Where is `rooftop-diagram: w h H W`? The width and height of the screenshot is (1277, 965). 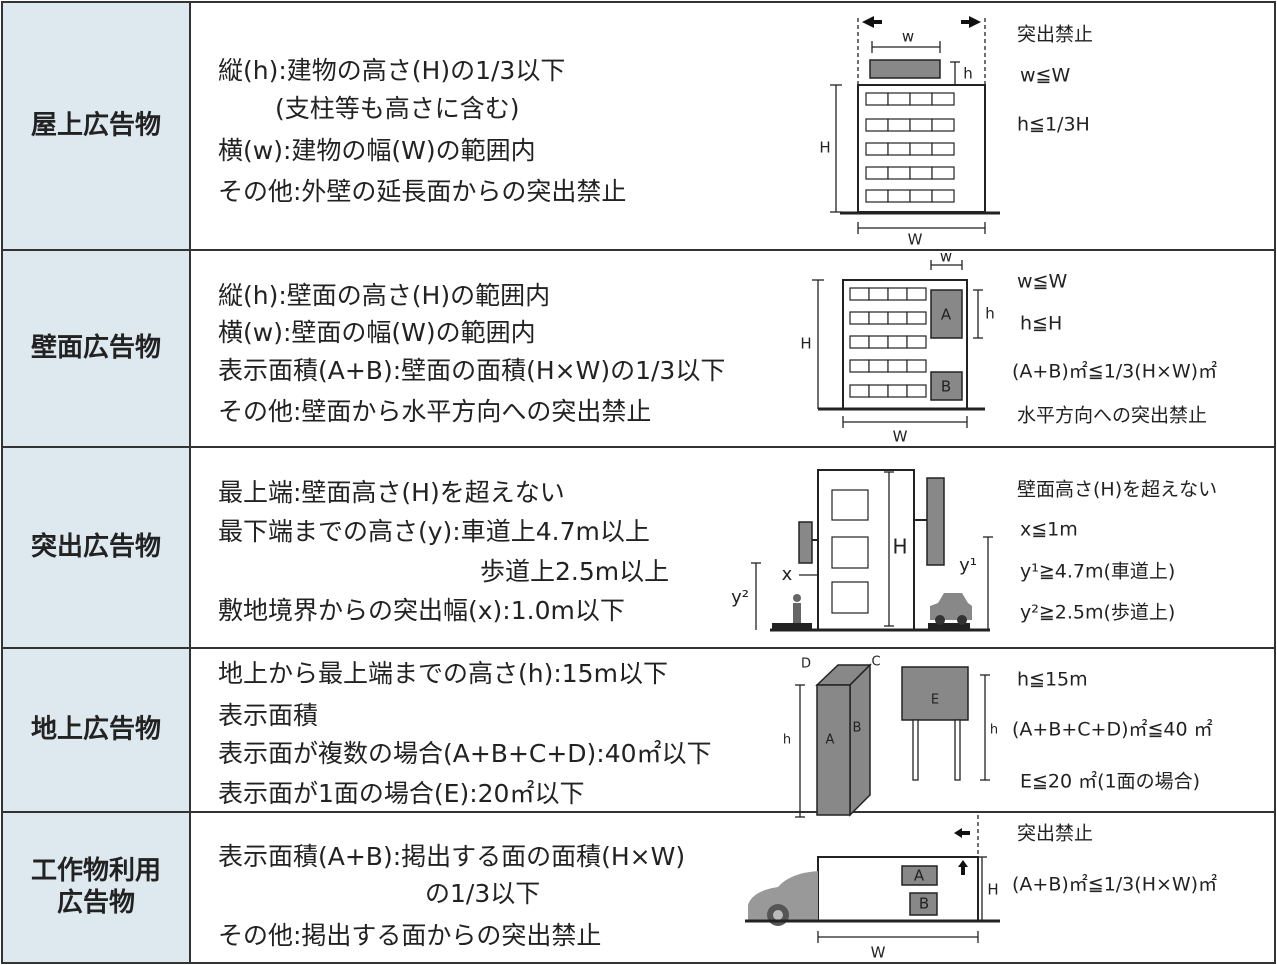 rooftop-diagram: w h H W is located at coordinates (909, 132).